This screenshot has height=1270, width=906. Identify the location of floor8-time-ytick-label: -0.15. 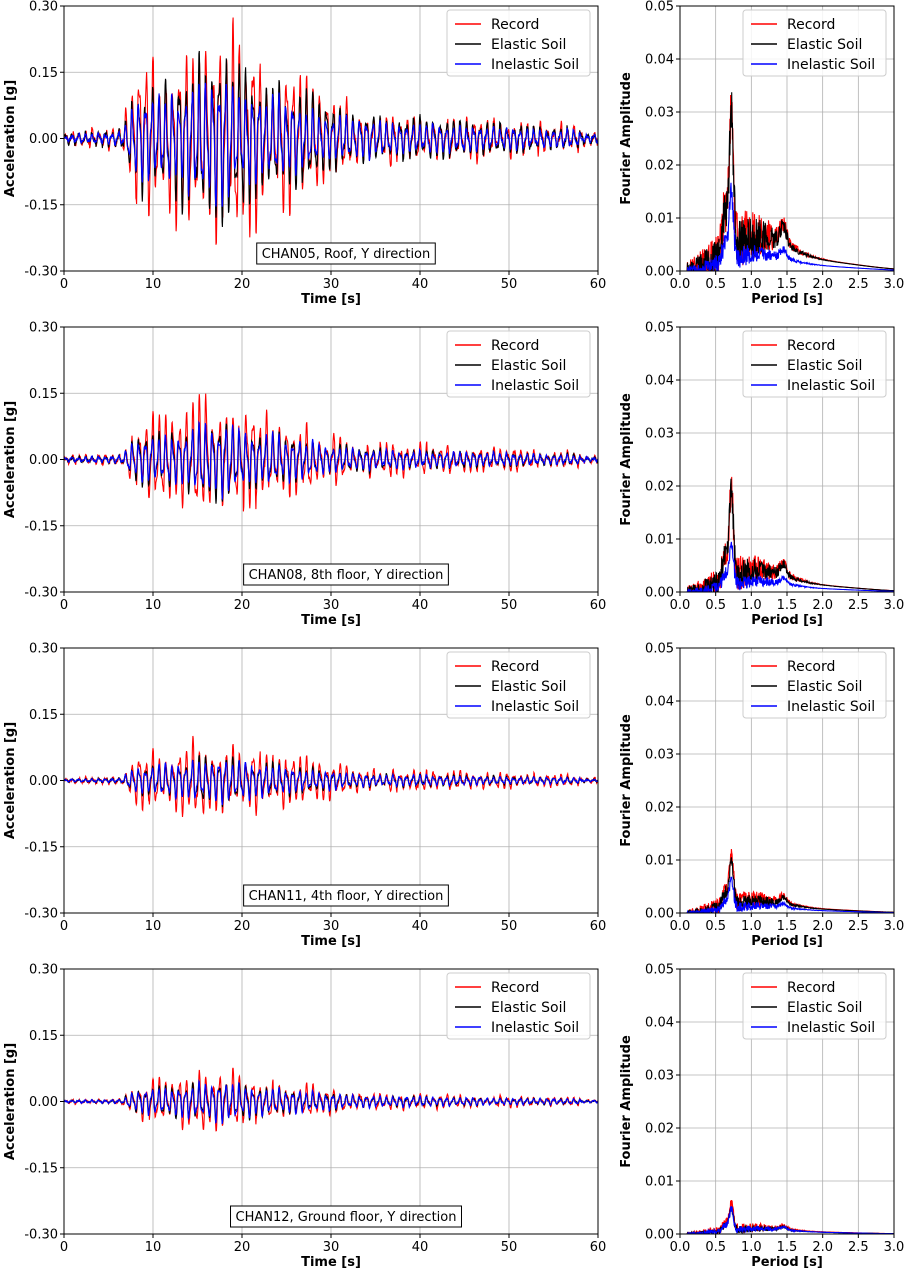
(41, 526).